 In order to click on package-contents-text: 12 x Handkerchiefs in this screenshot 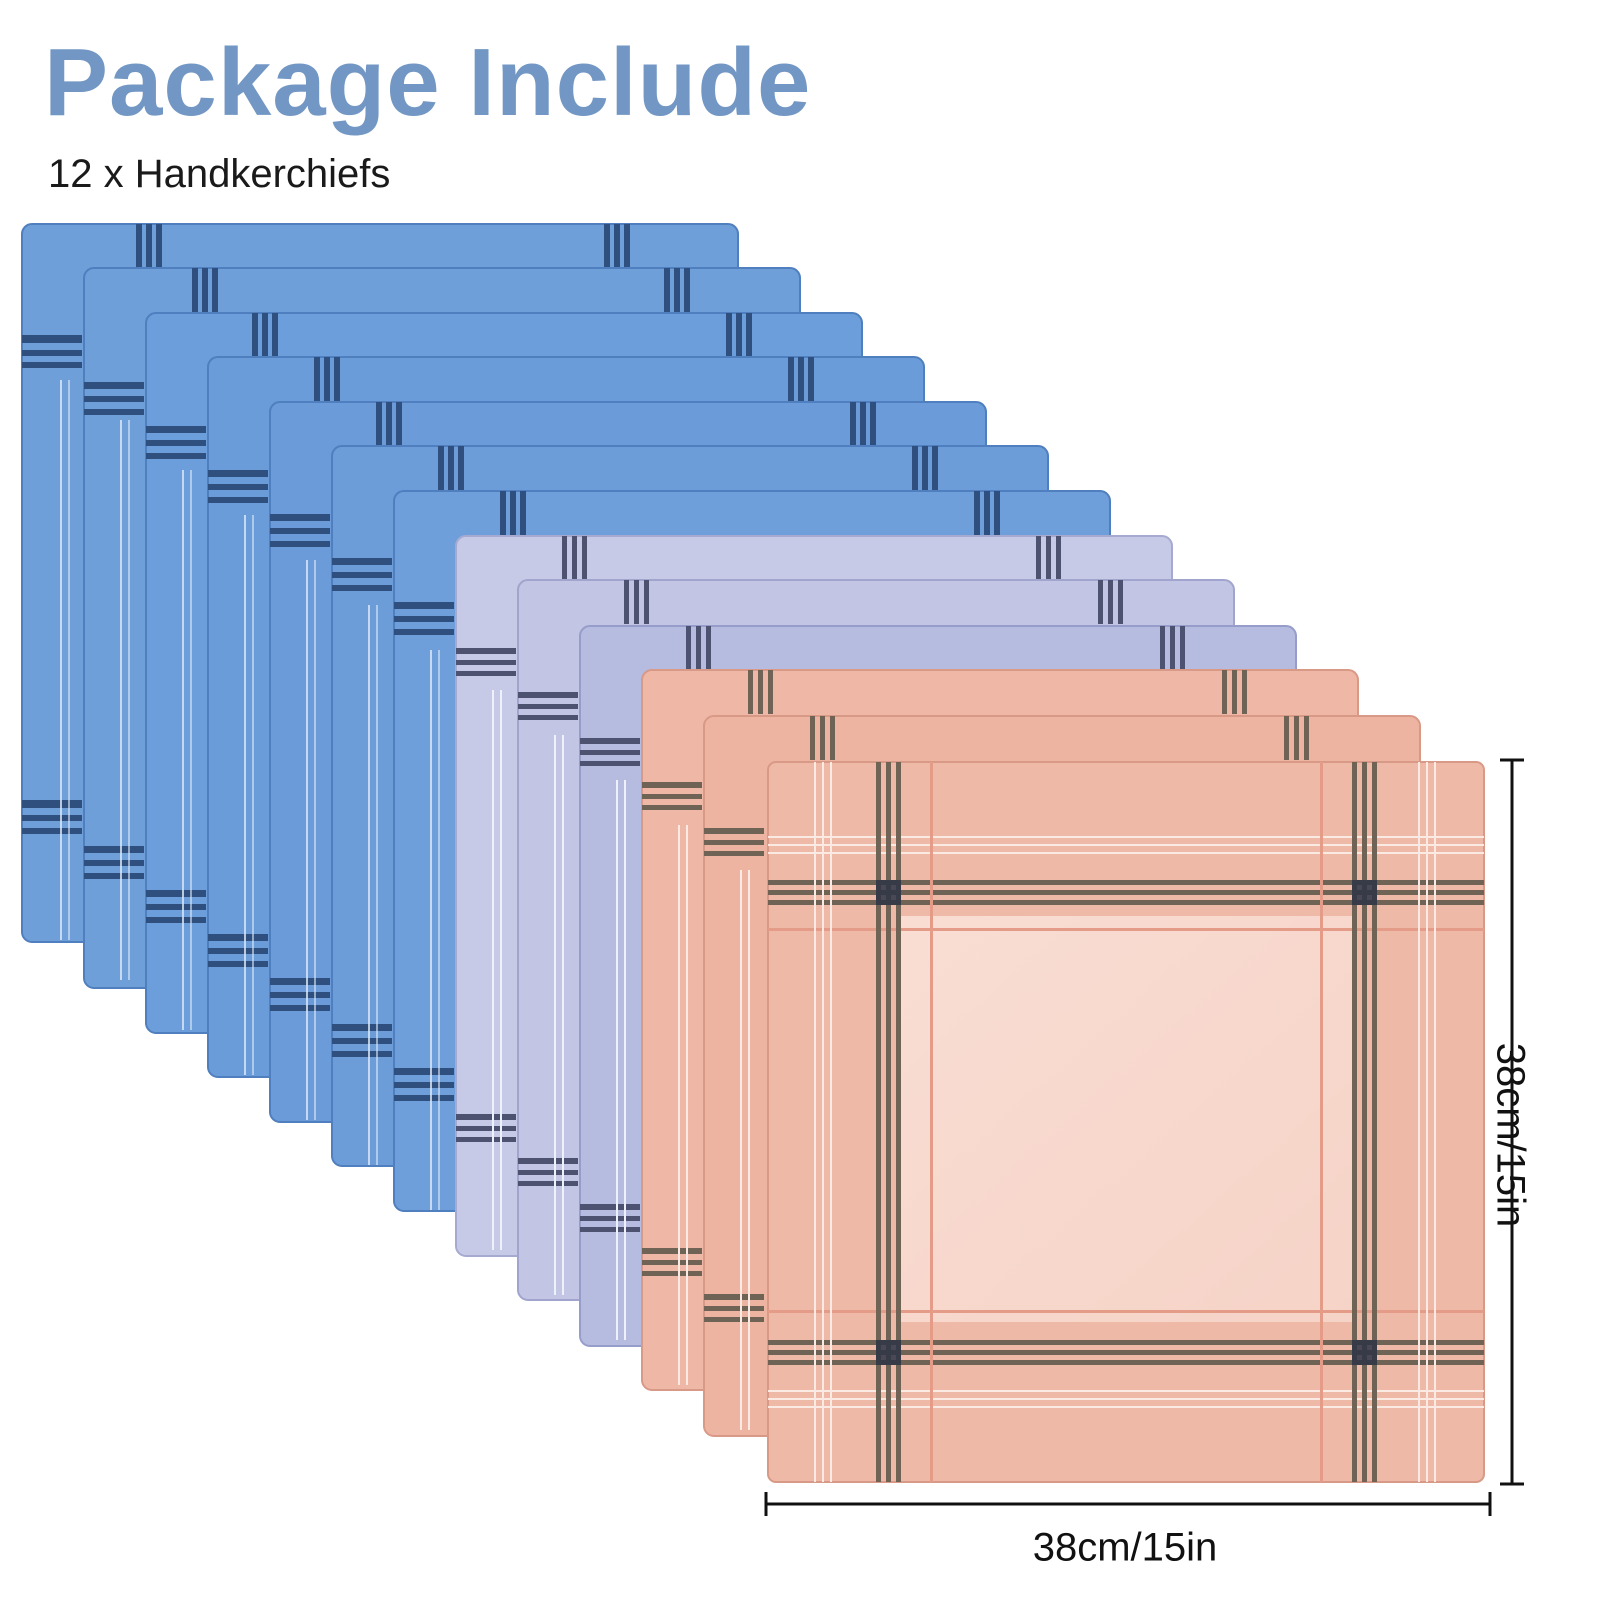, I will do `click(219, 174)`.